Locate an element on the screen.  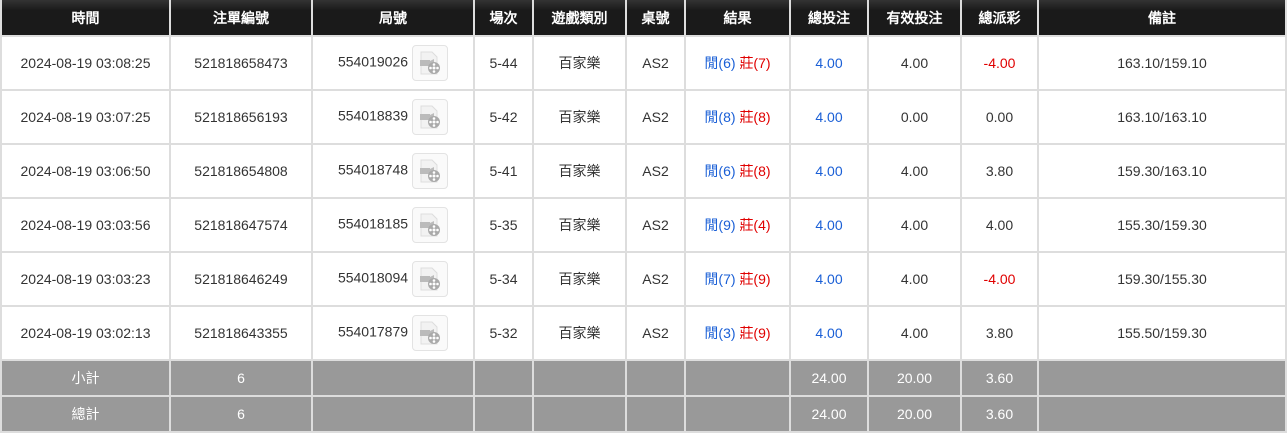
shoe-cell: 5-34 is located at coordinates (503, 279).